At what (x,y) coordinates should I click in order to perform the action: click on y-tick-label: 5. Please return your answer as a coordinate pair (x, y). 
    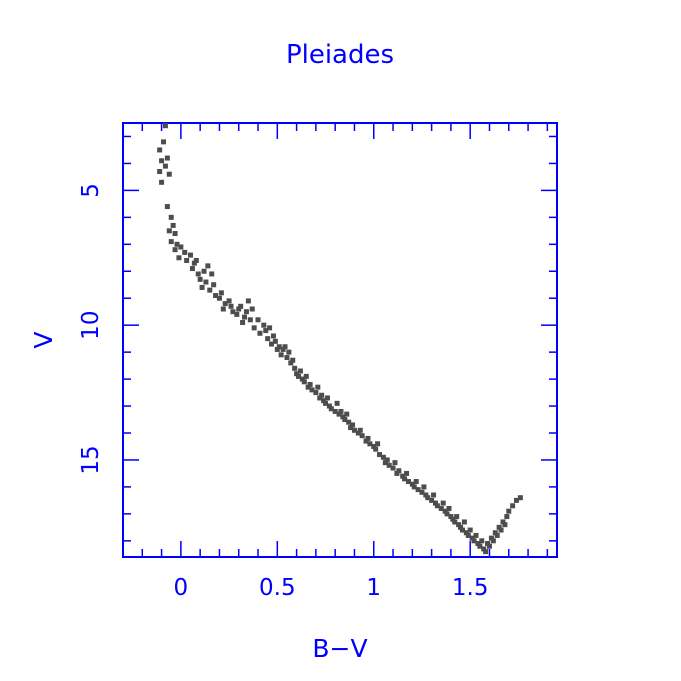
    Looking at the image, I should click on (91, 190).